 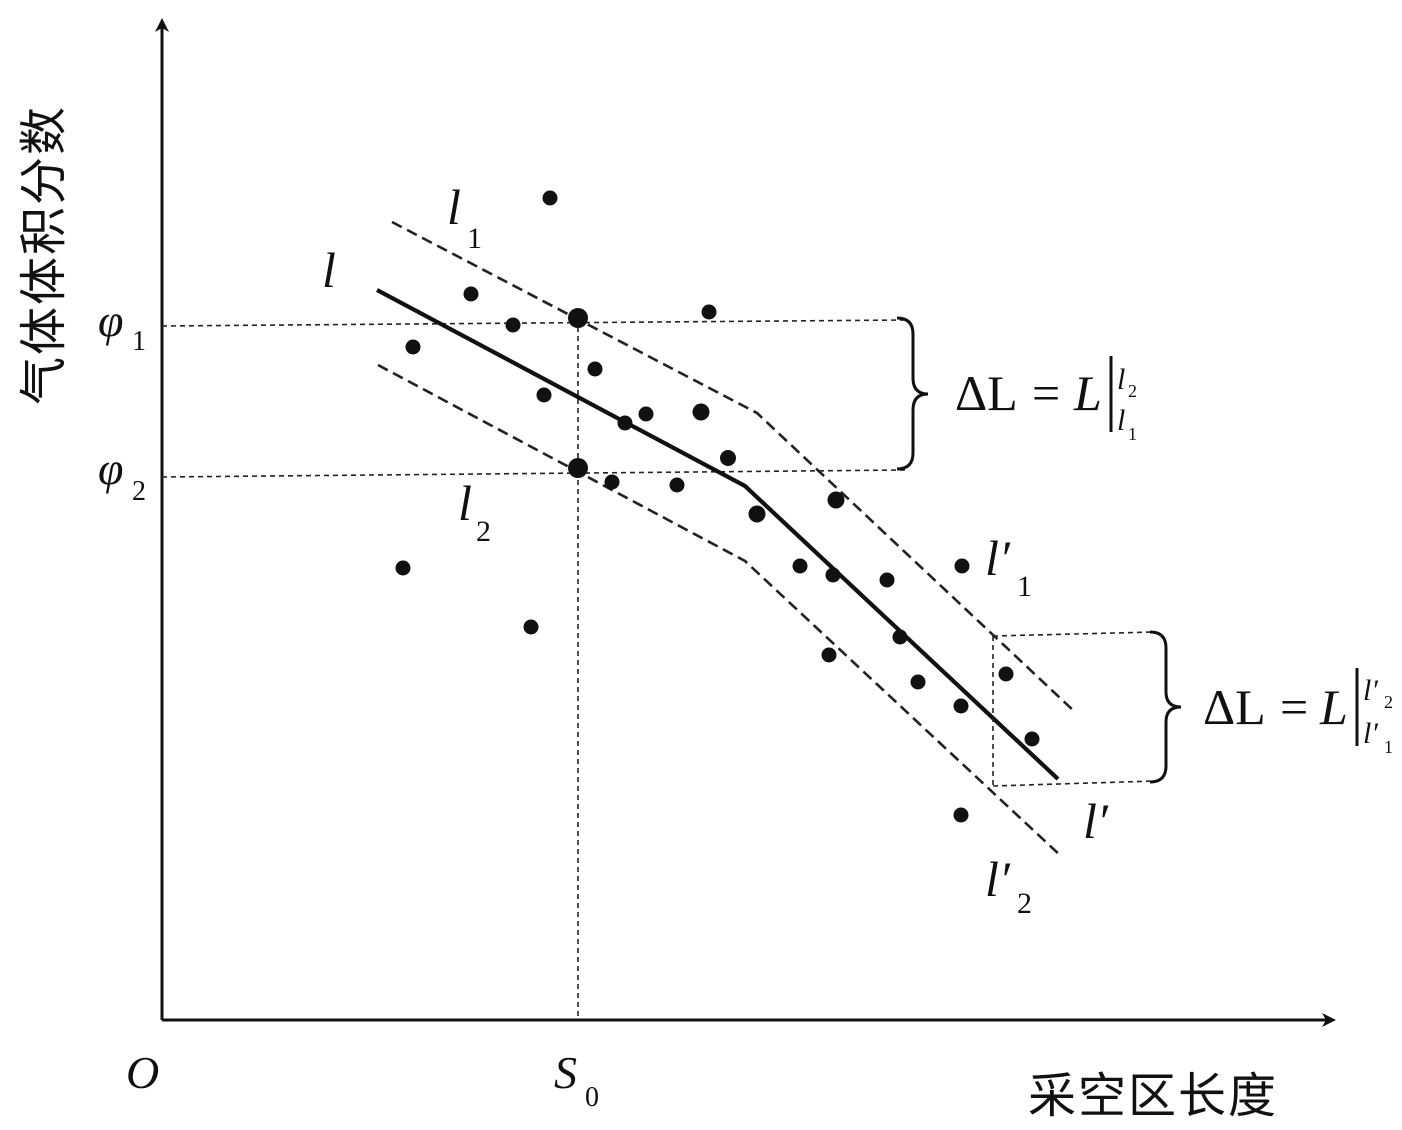 What do you see at coordinates (44, 255) in the screenshot?
I see `y-axis-label: 气体体积分数` at bounding box center [44, 255].